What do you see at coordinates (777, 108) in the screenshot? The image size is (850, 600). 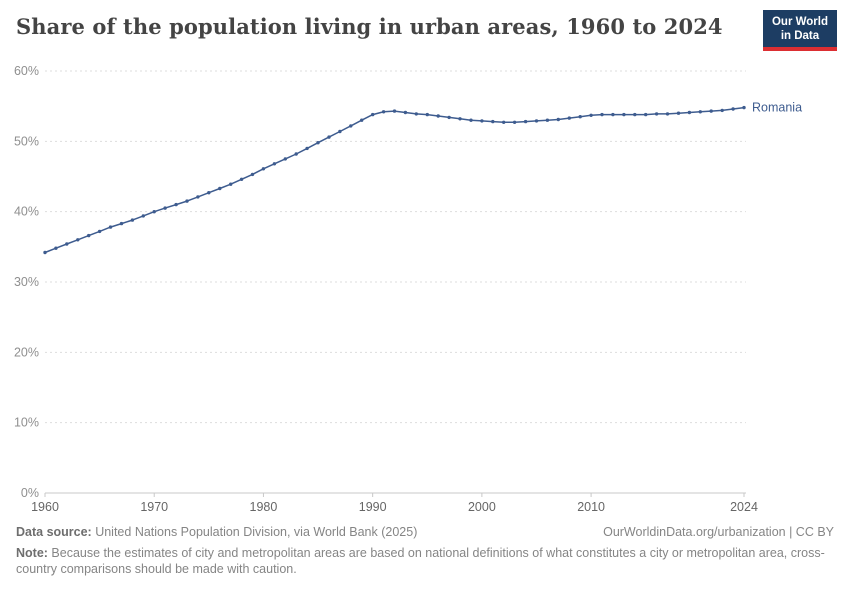 I see `series-label: Romania` at bounding box center [777, 108].